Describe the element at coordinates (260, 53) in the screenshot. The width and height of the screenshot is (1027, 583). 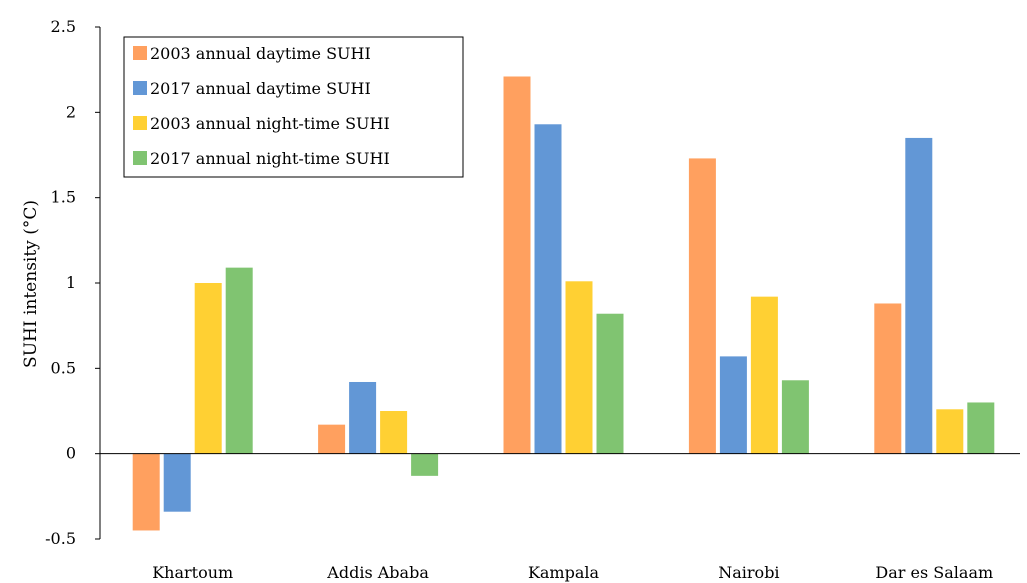
I see `legend-label: 2003 annual daytime SUHI` at that location.